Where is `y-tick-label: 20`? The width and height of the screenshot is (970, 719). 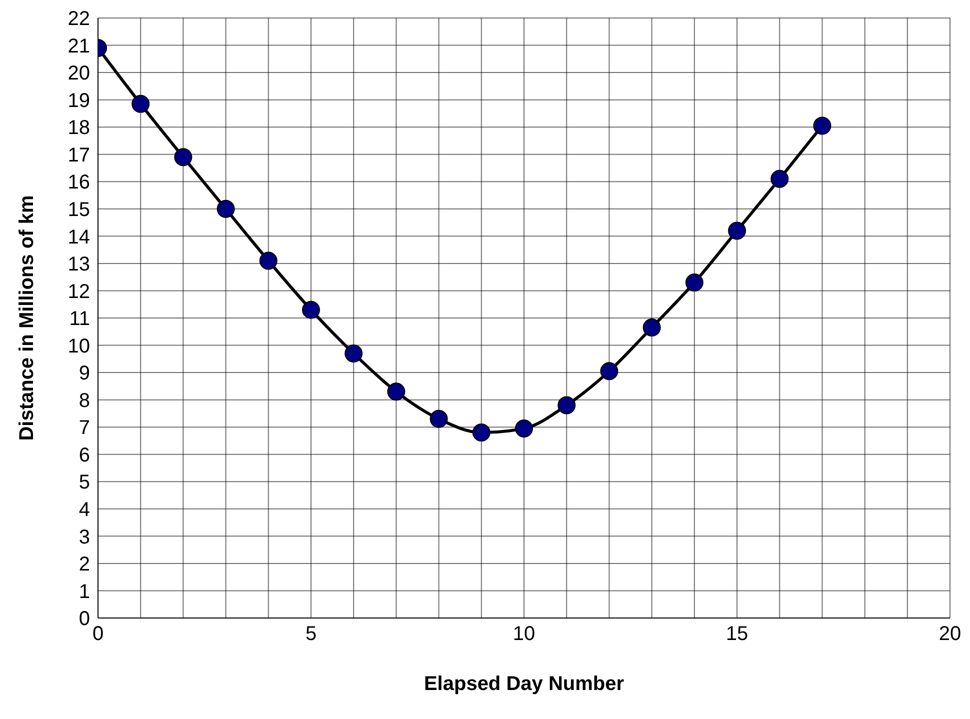 y-tick-label: 20 is located at coordinates (79, 73).